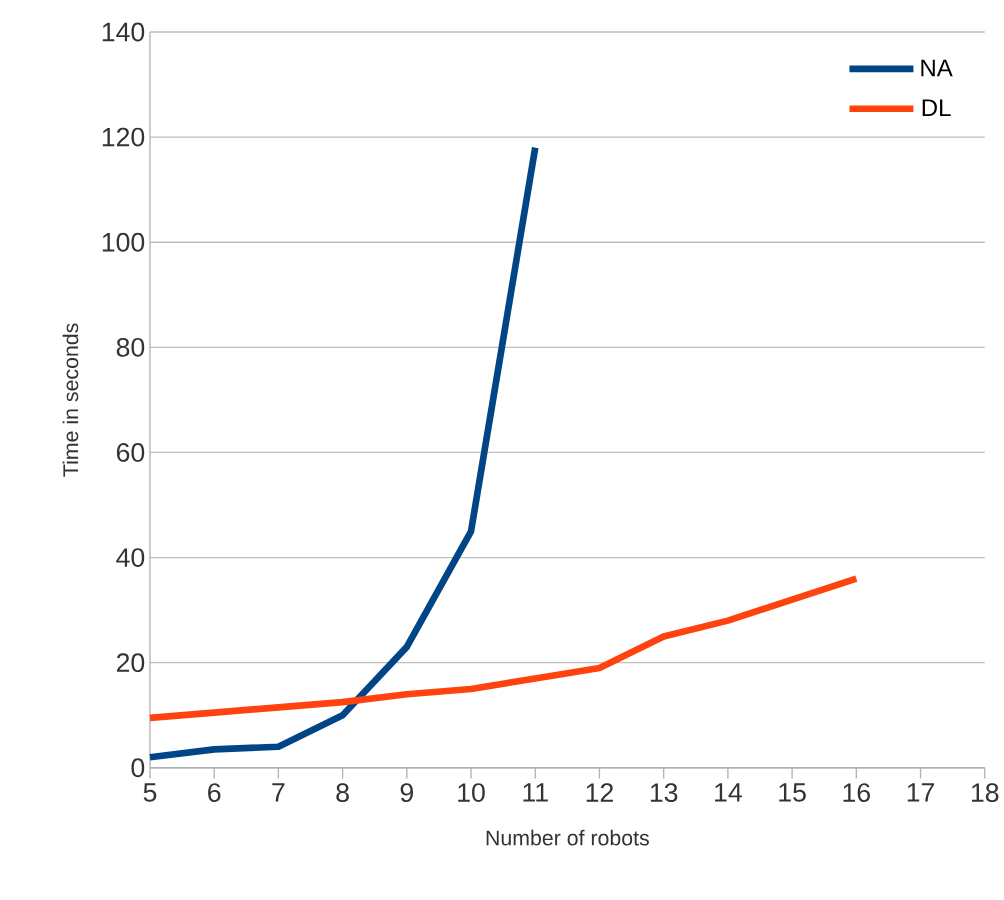  I want to click on legend-label: DL, so click(936, 108).